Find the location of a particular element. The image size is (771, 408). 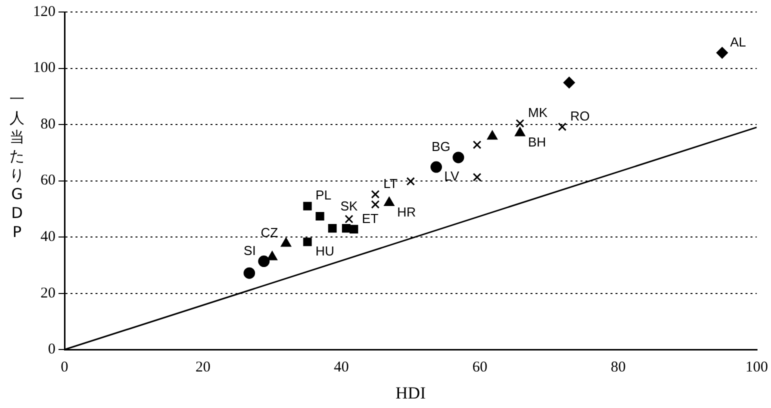

series-label: LT is located at coordinates (390, 183).